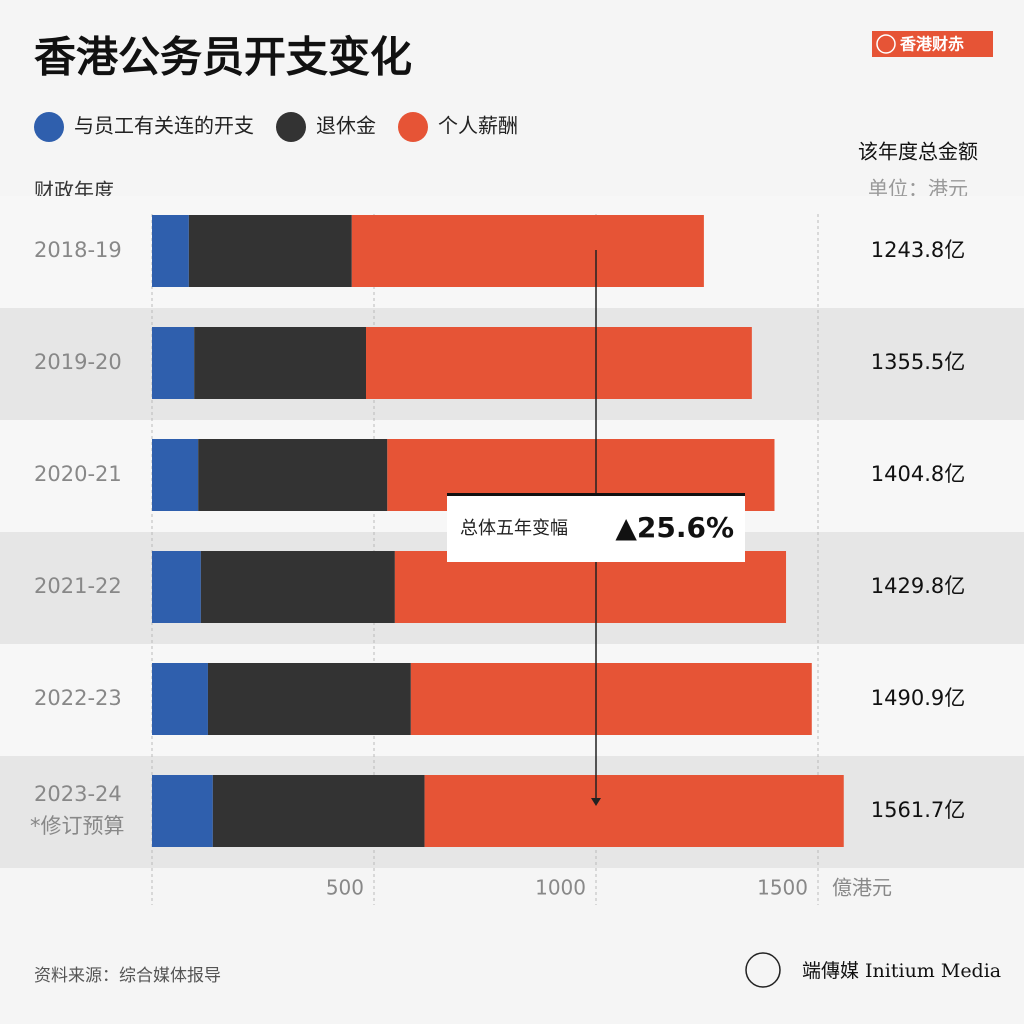  What do you see at coordinates (514, 528) in the screenshot?
I see `annotation-label: 总体五年变幅` at bounding box center [514, 528].